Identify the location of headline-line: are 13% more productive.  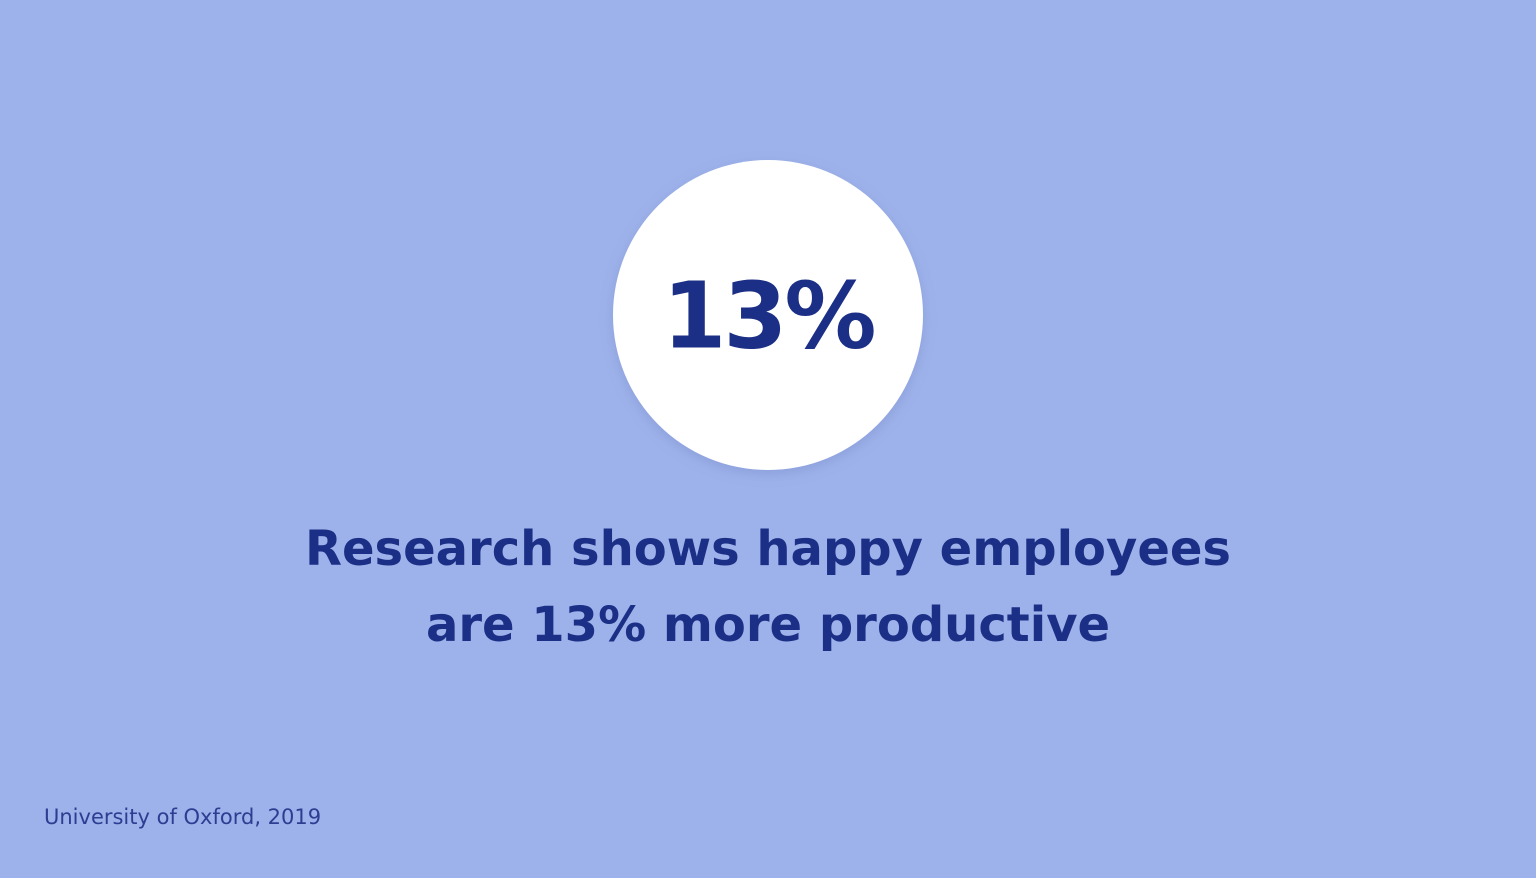
(768, 625).